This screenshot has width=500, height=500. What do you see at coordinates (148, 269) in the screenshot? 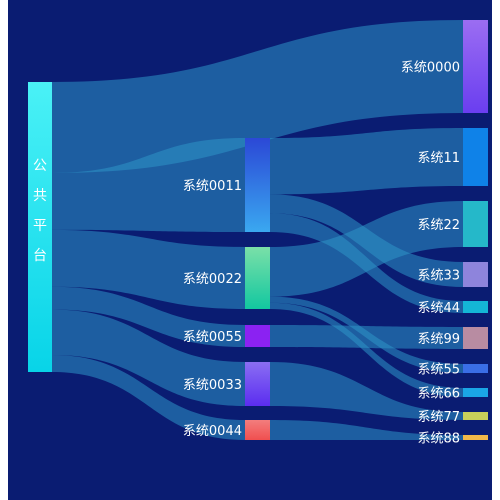
I see `link-公共平台-系统0022` at bounding box center [148, 269].